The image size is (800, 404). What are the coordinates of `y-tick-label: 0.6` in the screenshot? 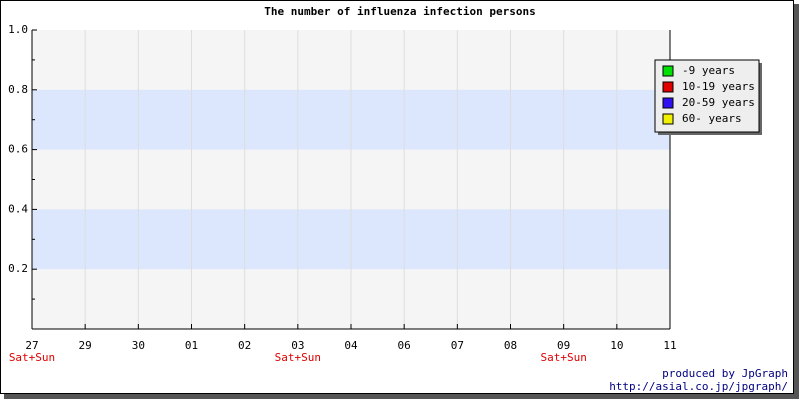 It's located at (18, 149).